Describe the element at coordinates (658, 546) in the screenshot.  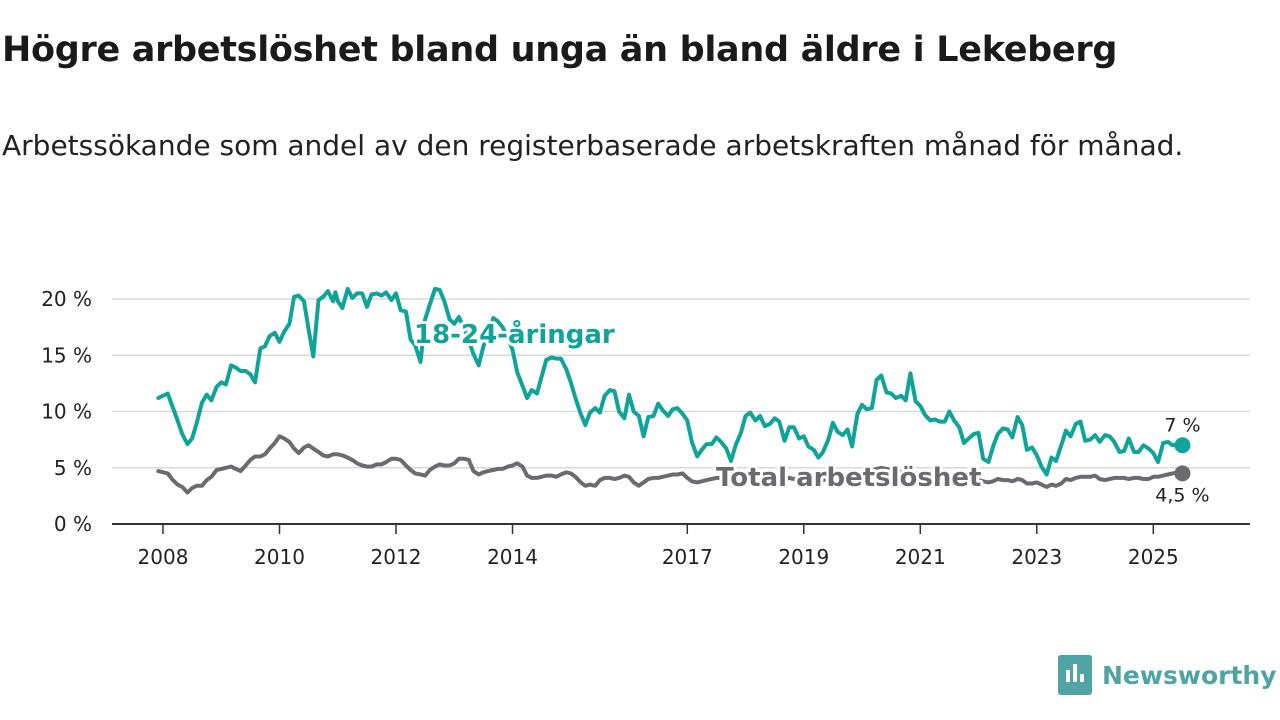
I see `x-axis-ticks: 2008 2010 2012 2014 2017 2019 2021 2023 2025` at that location.